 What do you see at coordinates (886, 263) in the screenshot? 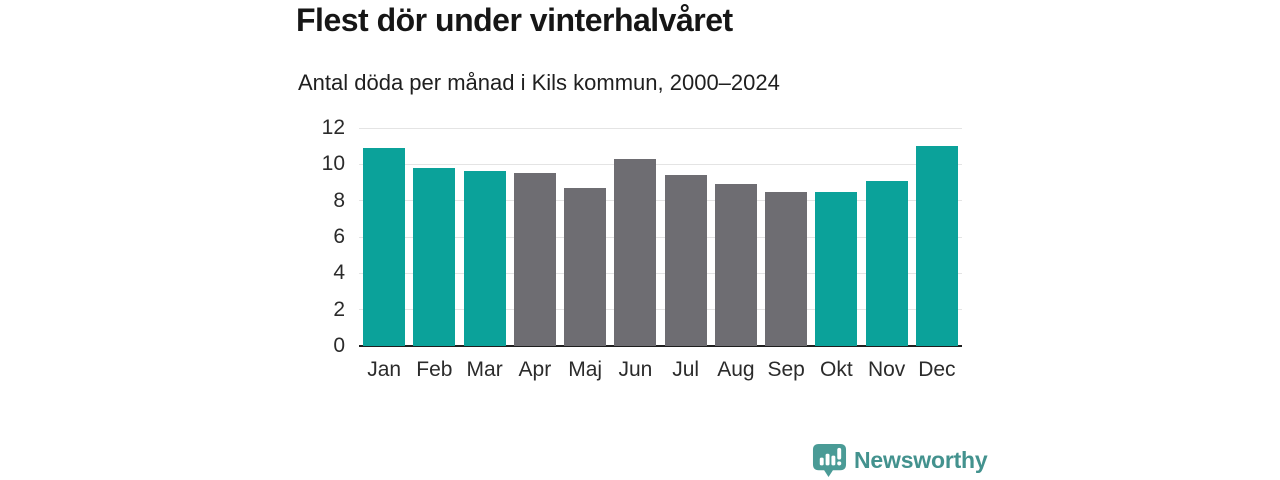
I see `bar-nov` at bounding box center [886, 263].